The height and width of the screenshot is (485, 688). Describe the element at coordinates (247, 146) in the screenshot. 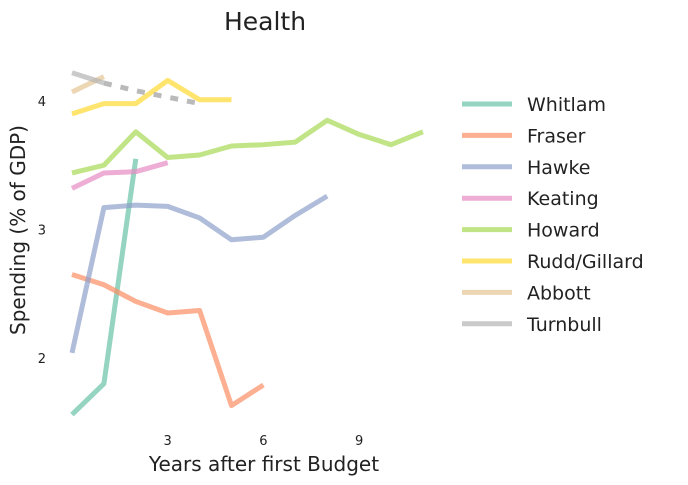

I see `series-line-howard` at that location.